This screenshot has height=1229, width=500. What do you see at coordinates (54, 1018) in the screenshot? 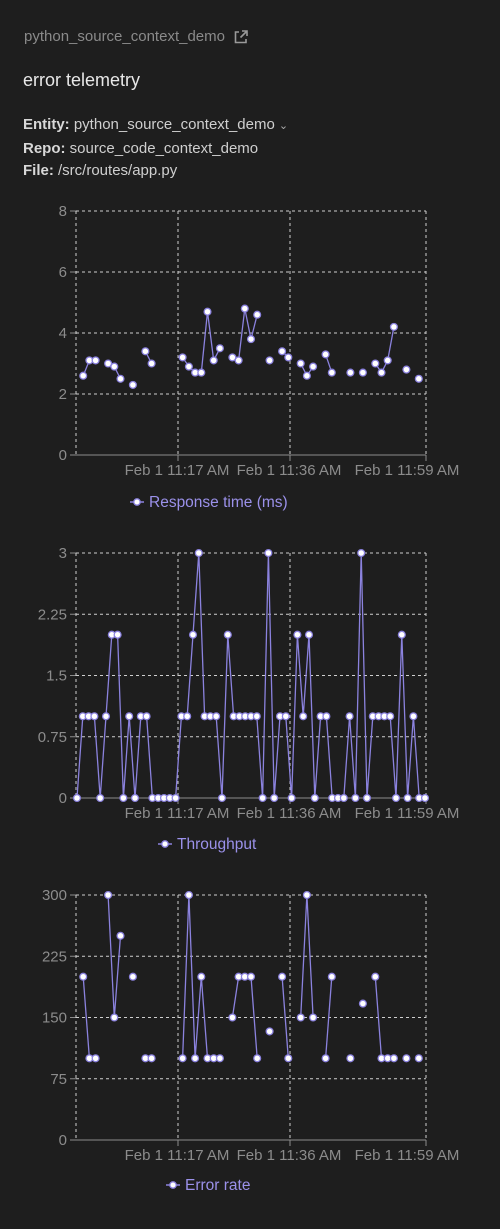
I see `y-tick-label: 150` at bounding box center [54, 1018].